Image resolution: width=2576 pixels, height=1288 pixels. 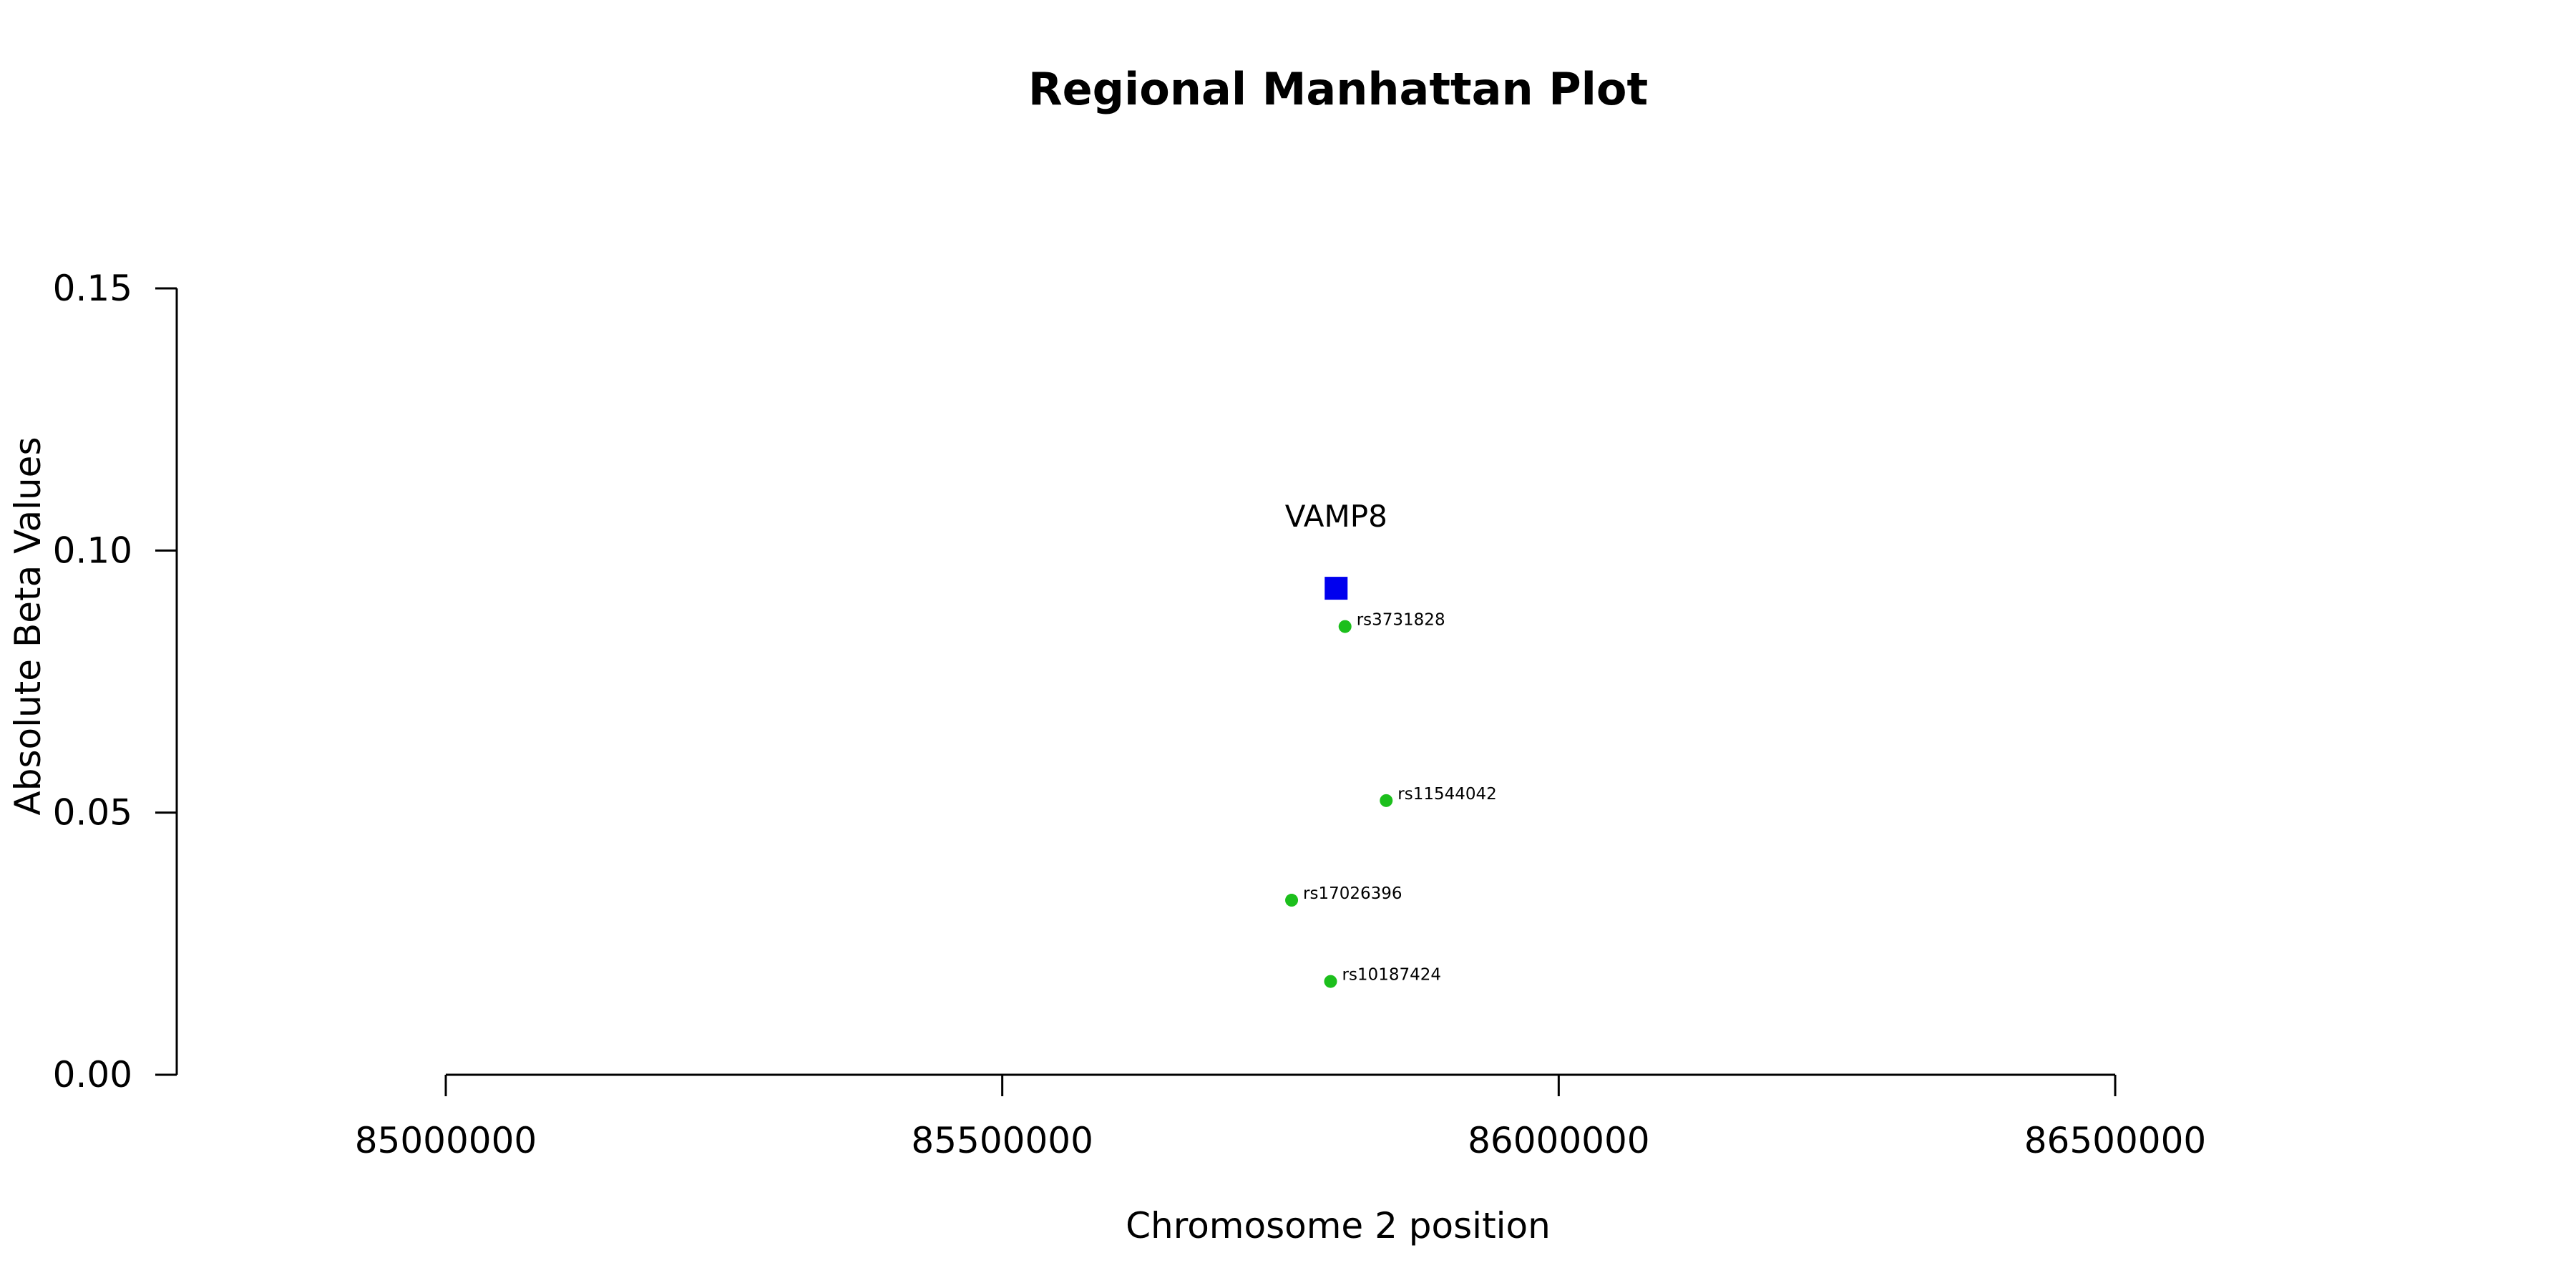 What do you see at coordinates (2115, 1140) in the screenshot?
I see `x-tick-label: 86500000` at bounding box center [2115, 1140].